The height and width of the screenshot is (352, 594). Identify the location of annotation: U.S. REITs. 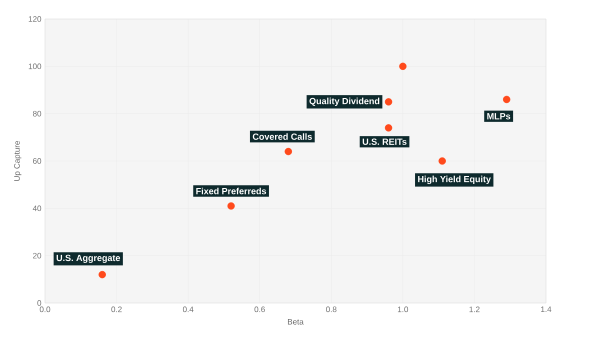
(384, 141).